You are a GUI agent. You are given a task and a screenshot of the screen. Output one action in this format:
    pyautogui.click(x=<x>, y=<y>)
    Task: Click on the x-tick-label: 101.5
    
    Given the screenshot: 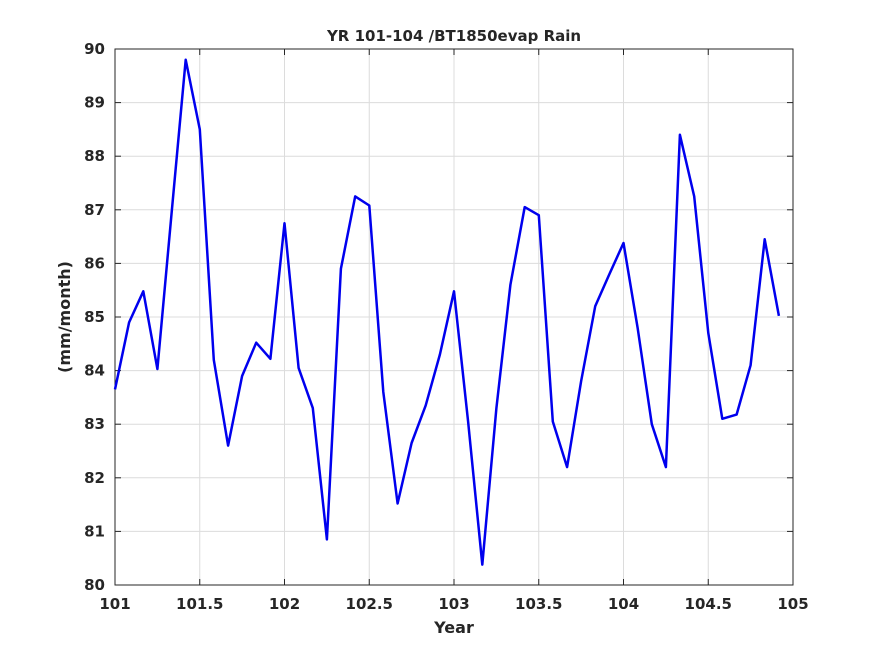 What is the action you would take?
    pyautogui.click(x=199, y=604)
    